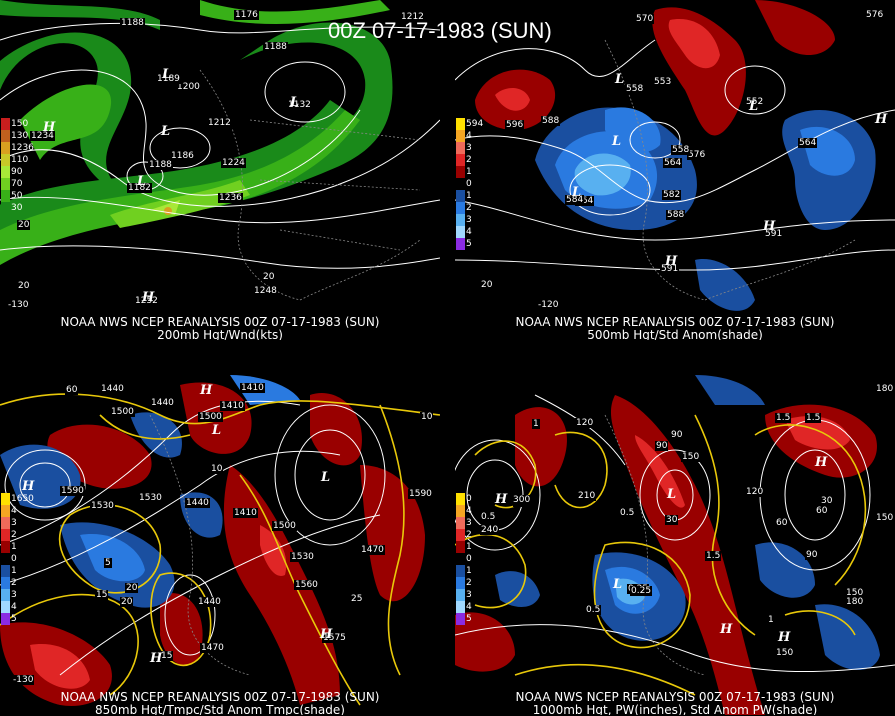 Image resolution: width=895 pixels, height=716 pixels. I want to click on legend-200mb: 150 130 1236 110 90 70 50 30, so click(17, 166).